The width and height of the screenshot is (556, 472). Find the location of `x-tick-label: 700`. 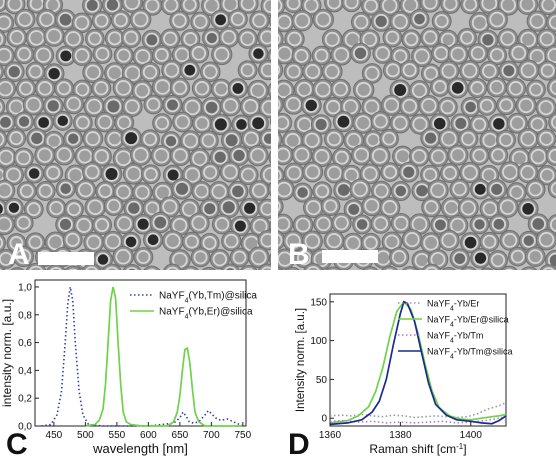

x-tick-label: 700 is located at coordinates (211, 435).